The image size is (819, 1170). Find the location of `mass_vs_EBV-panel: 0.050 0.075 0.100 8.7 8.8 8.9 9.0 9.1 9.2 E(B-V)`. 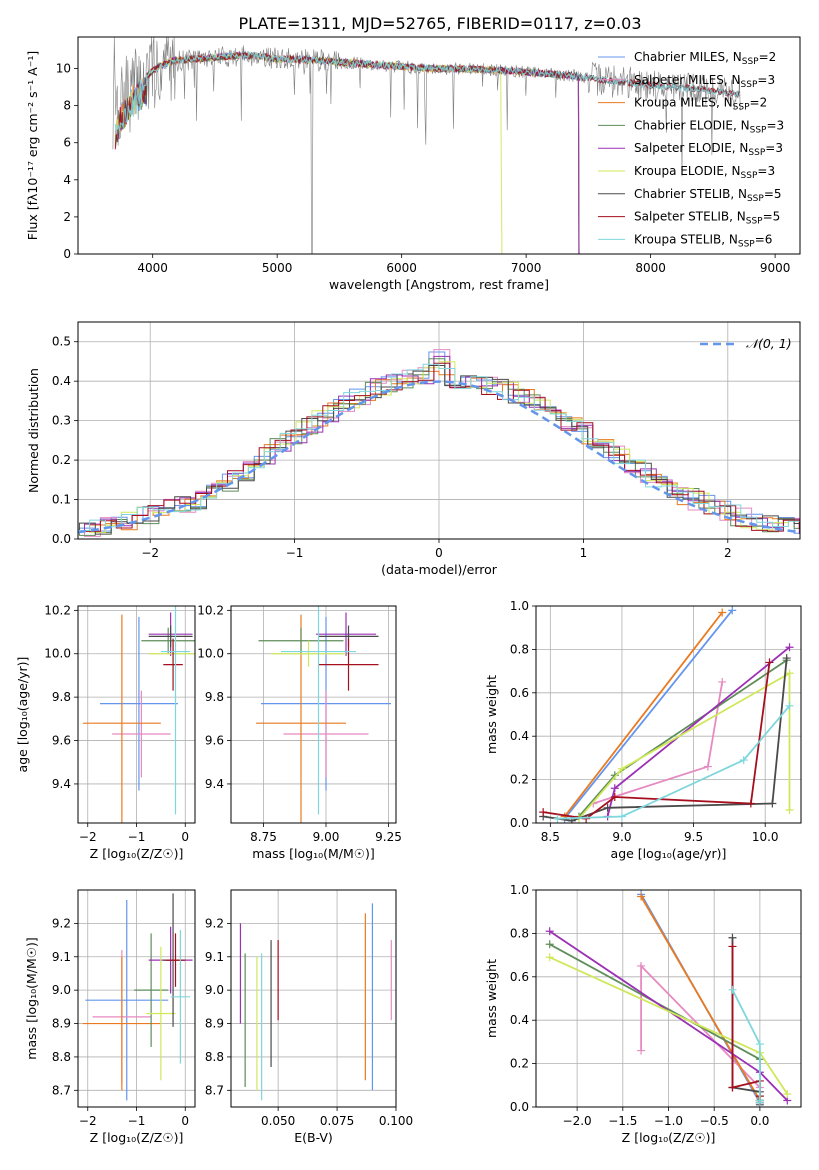

mass_vs_EBV-panel: 0.050 0.075 0.100 8.7 8.8 8.9 9.0 9.1 9.2 E(B-V) is located at coordinates (309, 1017).